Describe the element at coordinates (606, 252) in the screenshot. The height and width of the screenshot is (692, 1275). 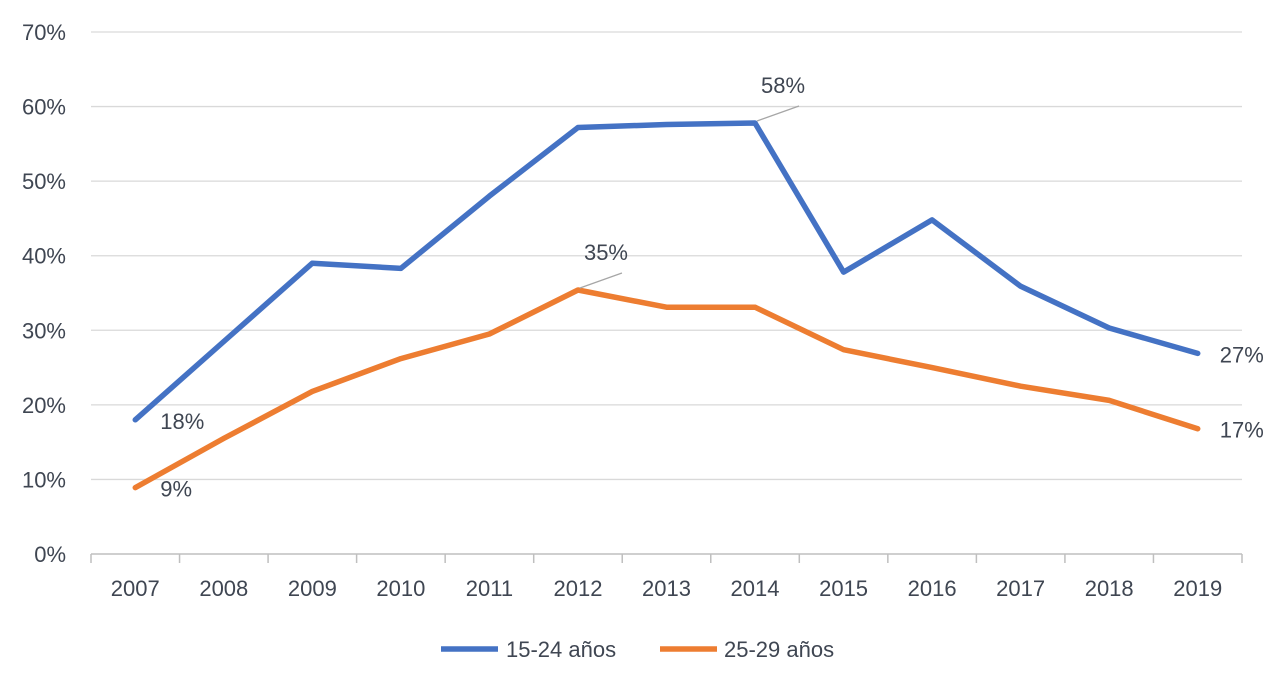
I see `data-label: 35%` at that location.